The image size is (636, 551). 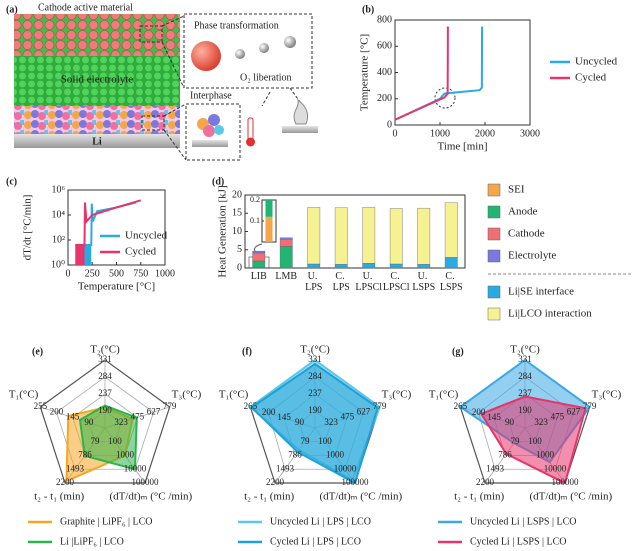 What do you see at coordinates (320, 521) in the screenshot?
I see `legend-label: Uncycled Li | LPS | LCO` at bounding box center [320, 521].